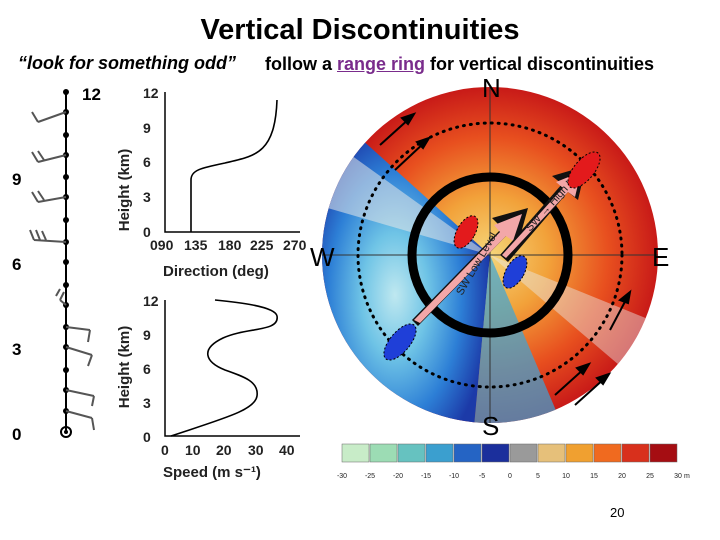 The image size is (720, 540). Describe the element at coordinates (360, 30) in the screenshot. I see `slide-title: Vertical Discontinuities` at that location.